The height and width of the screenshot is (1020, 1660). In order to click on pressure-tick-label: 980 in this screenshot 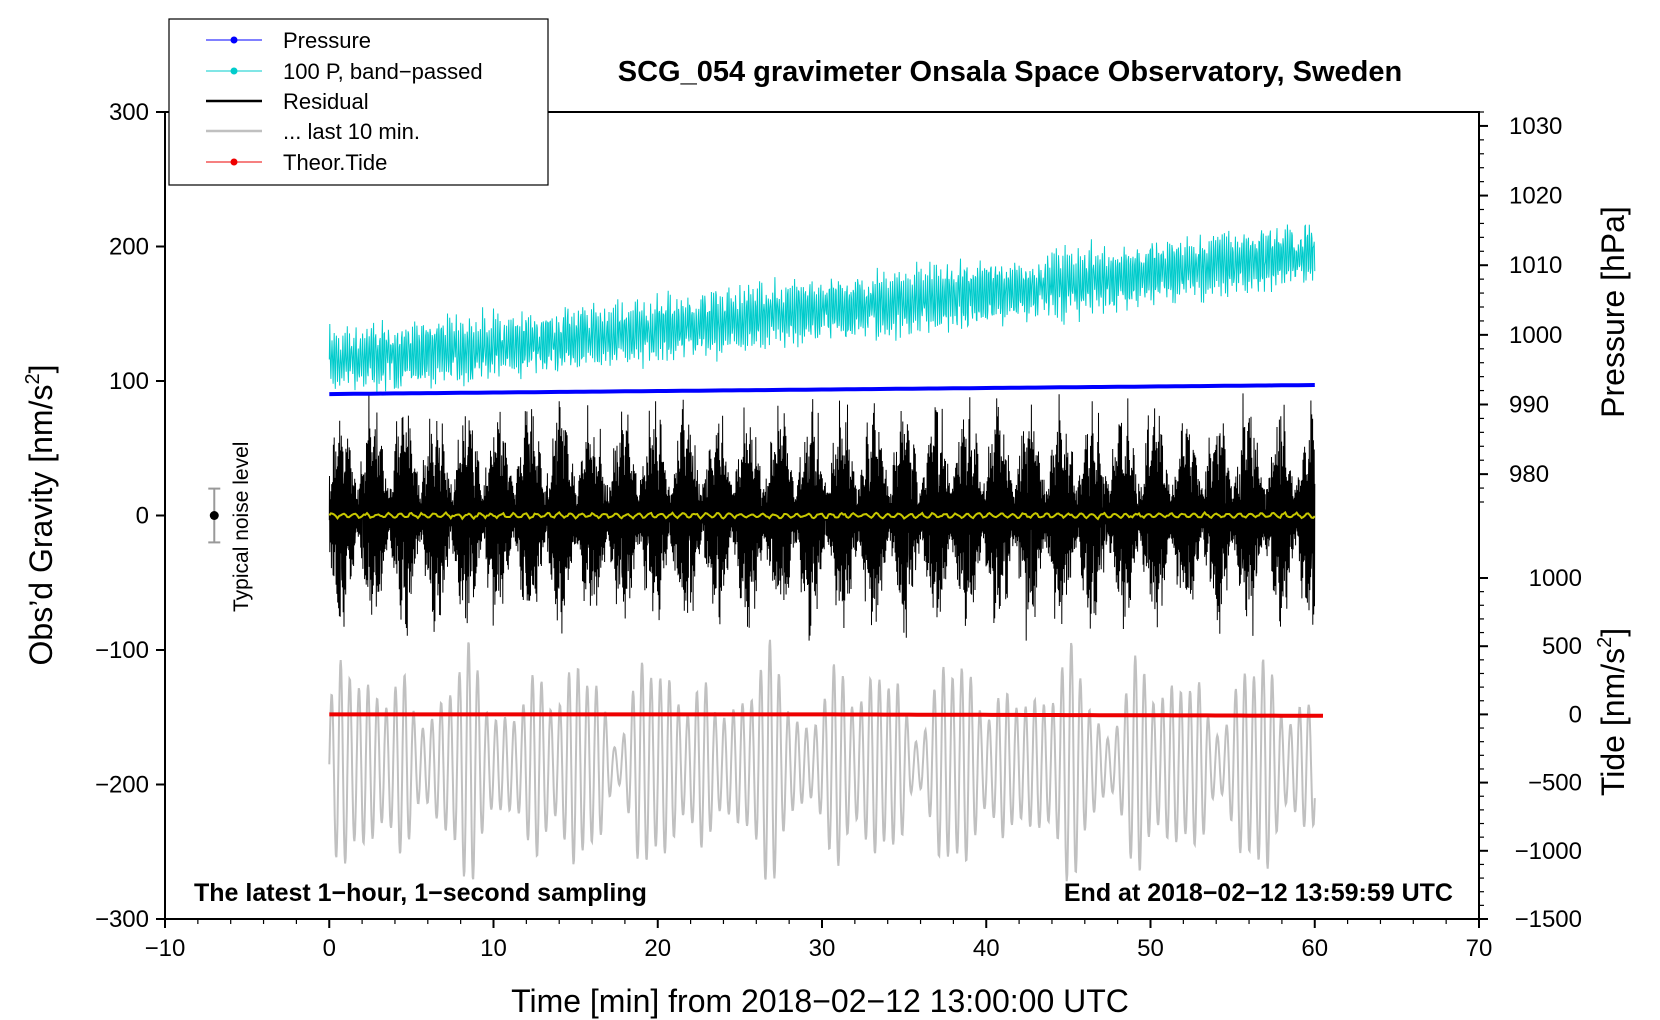, I will do `click(1529, 474)`.